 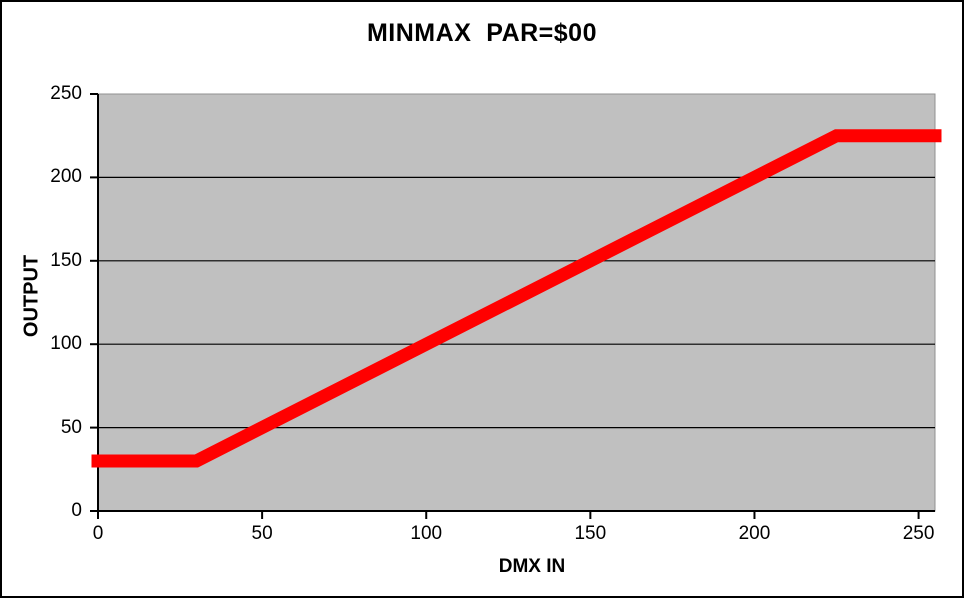 I want to click on x-tick-label-100: 100, so click(x=426, y=533).